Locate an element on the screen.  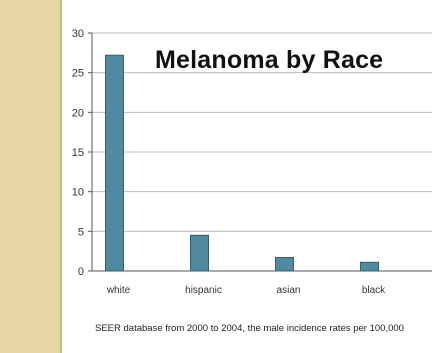
bar-hispanic is located at coordinates (199, 253).